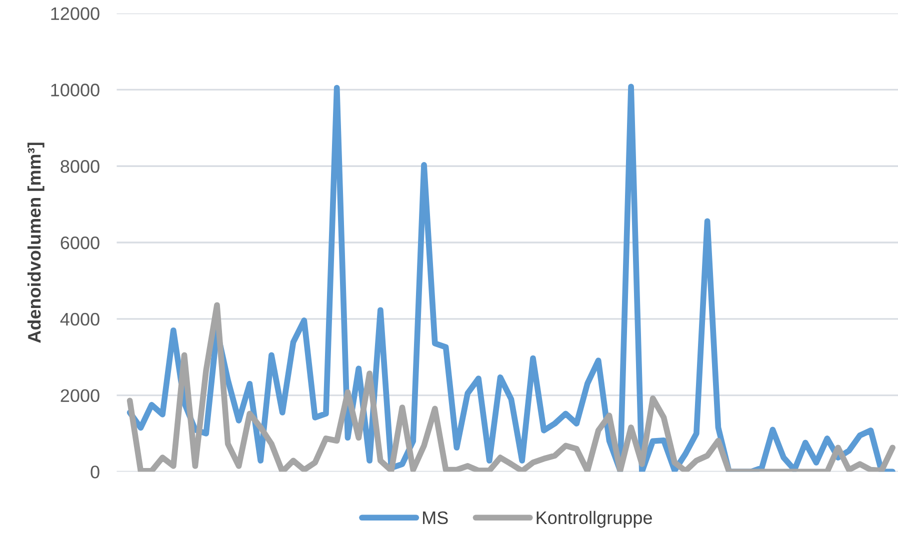 This screenshot has height=533, width=898. Describe the element at coordinates (80, 166) in the screenshot. I see `y-tick-label: 8000` at that location.